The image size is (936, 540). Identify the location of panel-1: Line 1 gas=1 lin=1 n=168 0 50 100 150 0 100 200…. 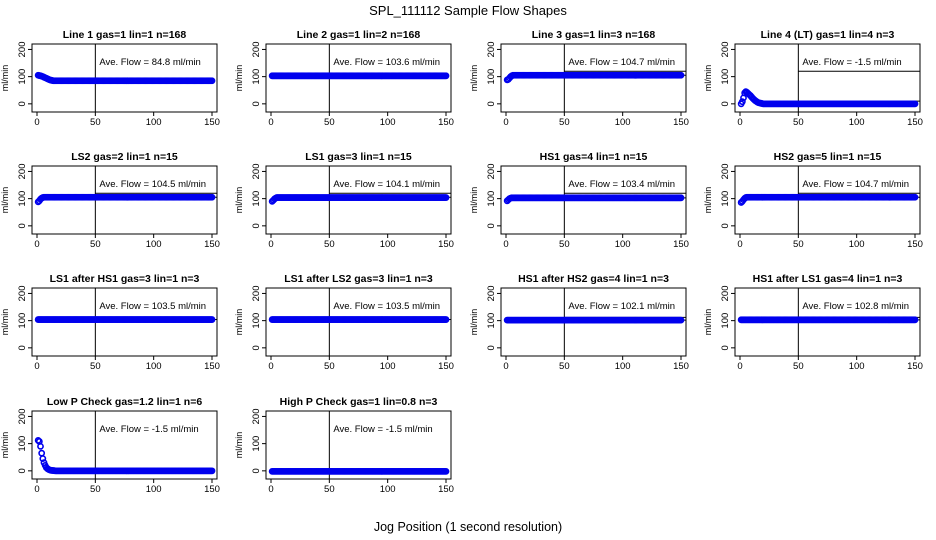
(110, 78).